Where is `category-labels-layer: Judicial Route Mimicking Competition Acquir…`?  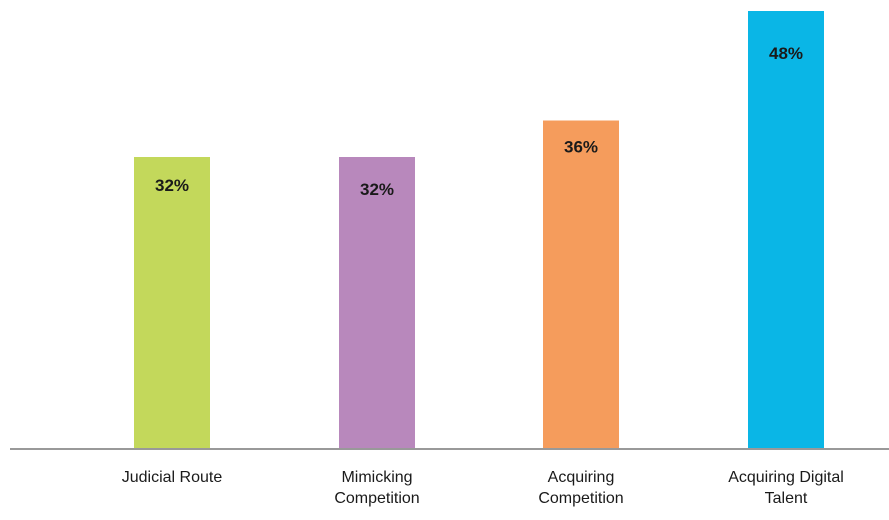 category-labels-layer: Judicial Route Mimicking Competition Acquir… is located at coordinates (483, 488).